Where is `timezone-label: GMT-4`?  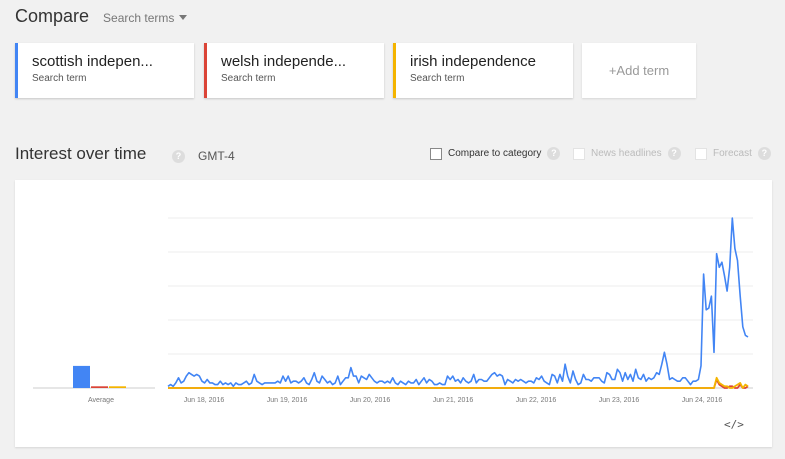
timezone-label: GMT-4 is located at coordinates (216, 156).